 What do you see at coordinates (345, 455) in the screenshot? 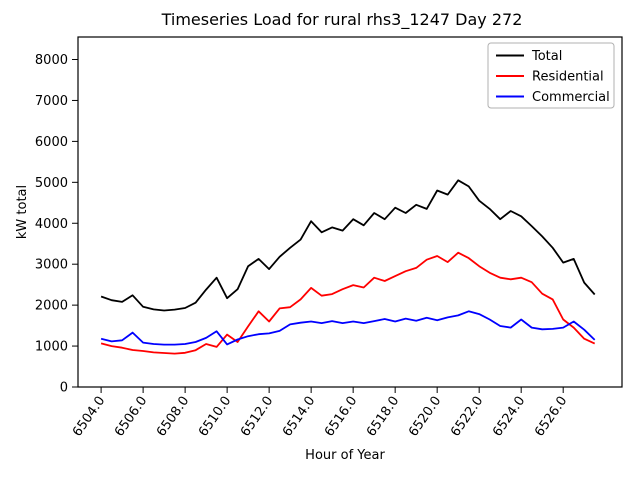
I see `x-axis-label: Hour of Year` at bounding box center [345, 455].